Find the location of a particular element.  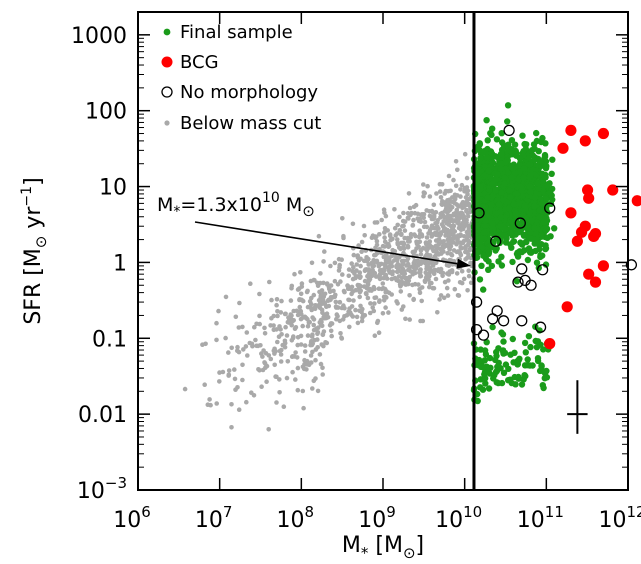

y-tick-label: 10 is located at coordinates (113, 188).